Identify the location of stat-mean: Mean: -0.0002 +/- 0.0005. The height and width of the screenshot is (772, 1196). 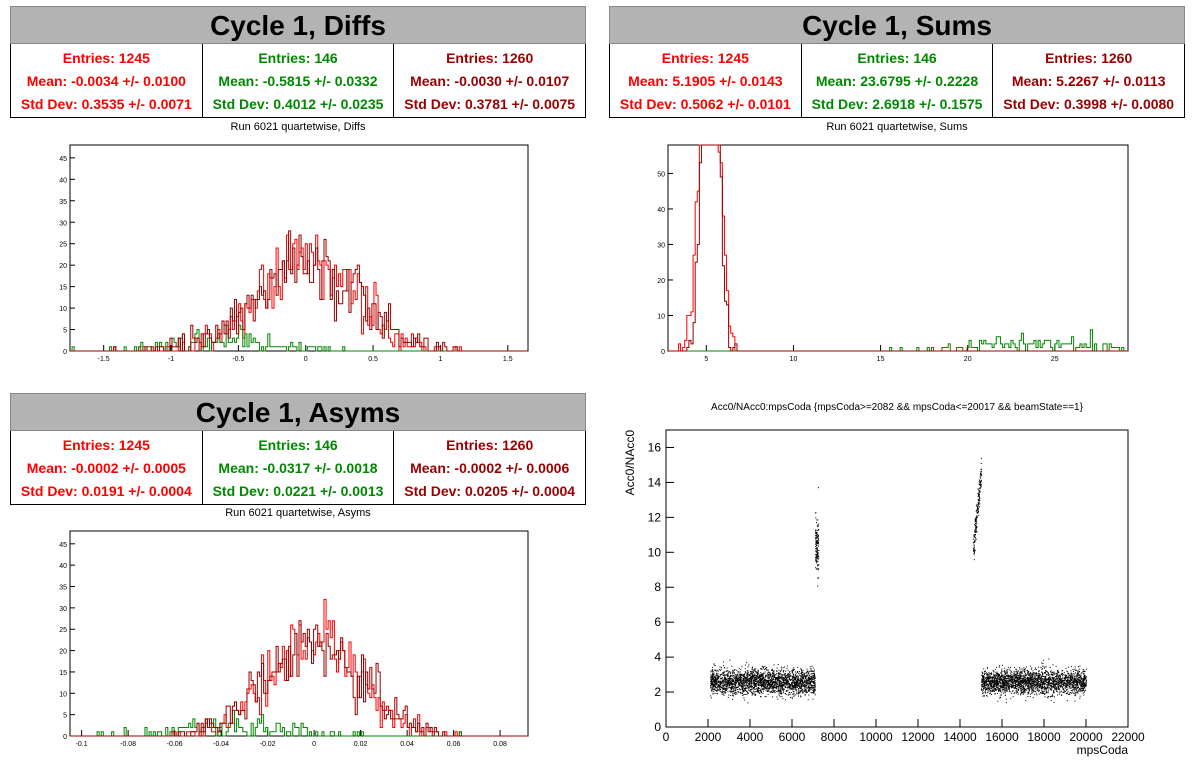
(106, 467).